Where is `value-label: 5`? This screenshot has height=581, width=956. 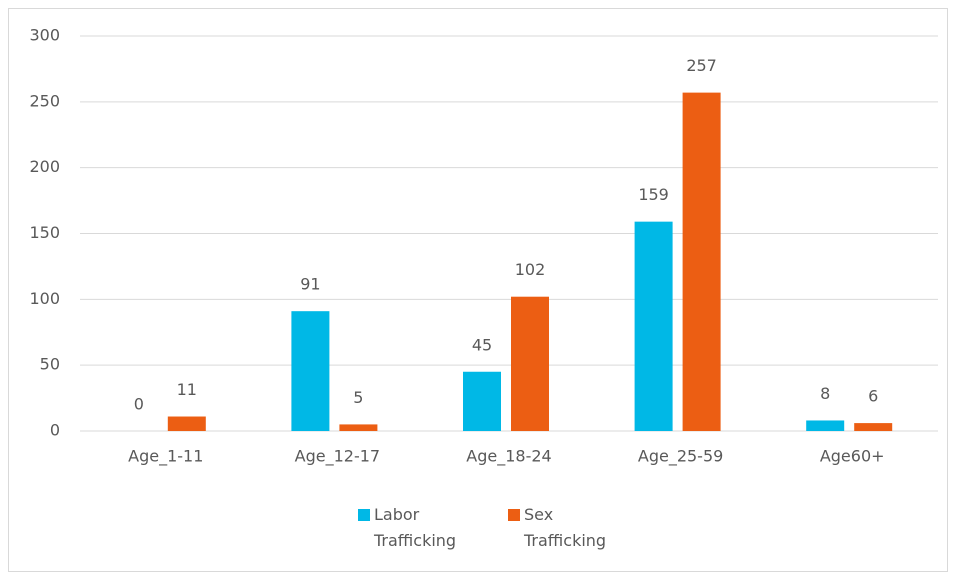 value-label: 5 is located at coordinates (358, 397).